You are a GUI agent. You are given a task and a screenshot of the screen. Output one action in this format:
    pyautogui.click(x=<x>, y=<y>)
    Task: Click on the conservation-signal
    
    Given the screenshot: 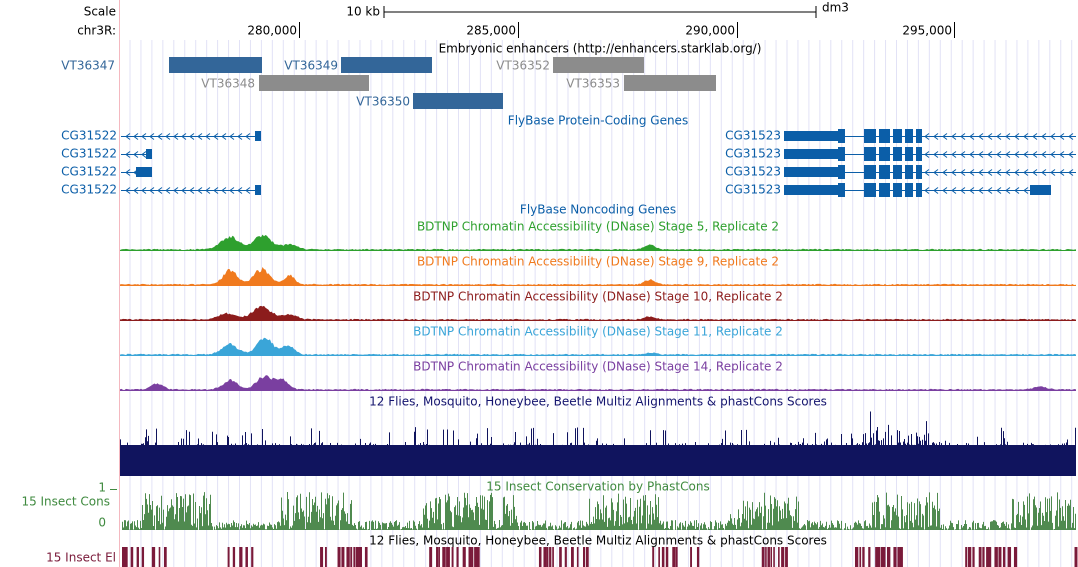 What is the action you would take?
    pyautogui.click(x=599, y=511)
    